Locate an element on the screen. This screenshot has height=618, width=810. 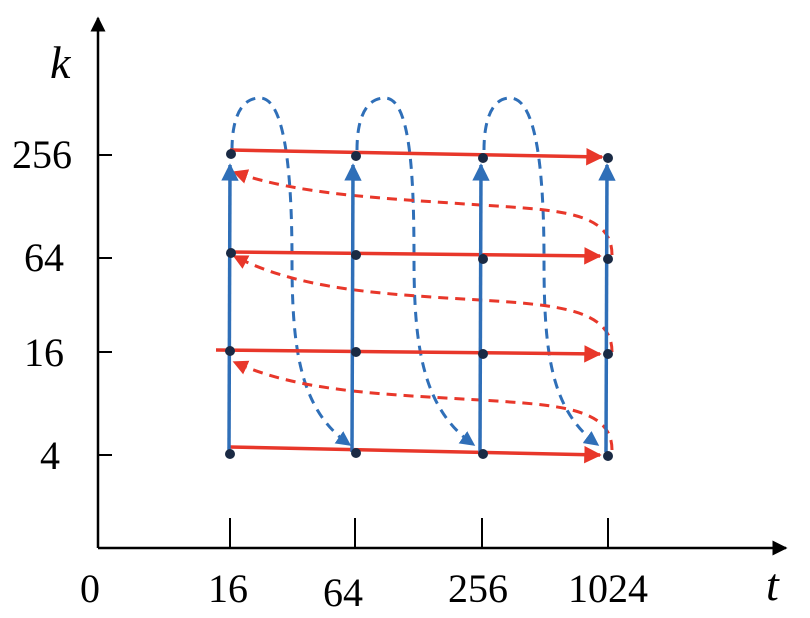
origin-label: 0 is located at coordinates (90, 588).